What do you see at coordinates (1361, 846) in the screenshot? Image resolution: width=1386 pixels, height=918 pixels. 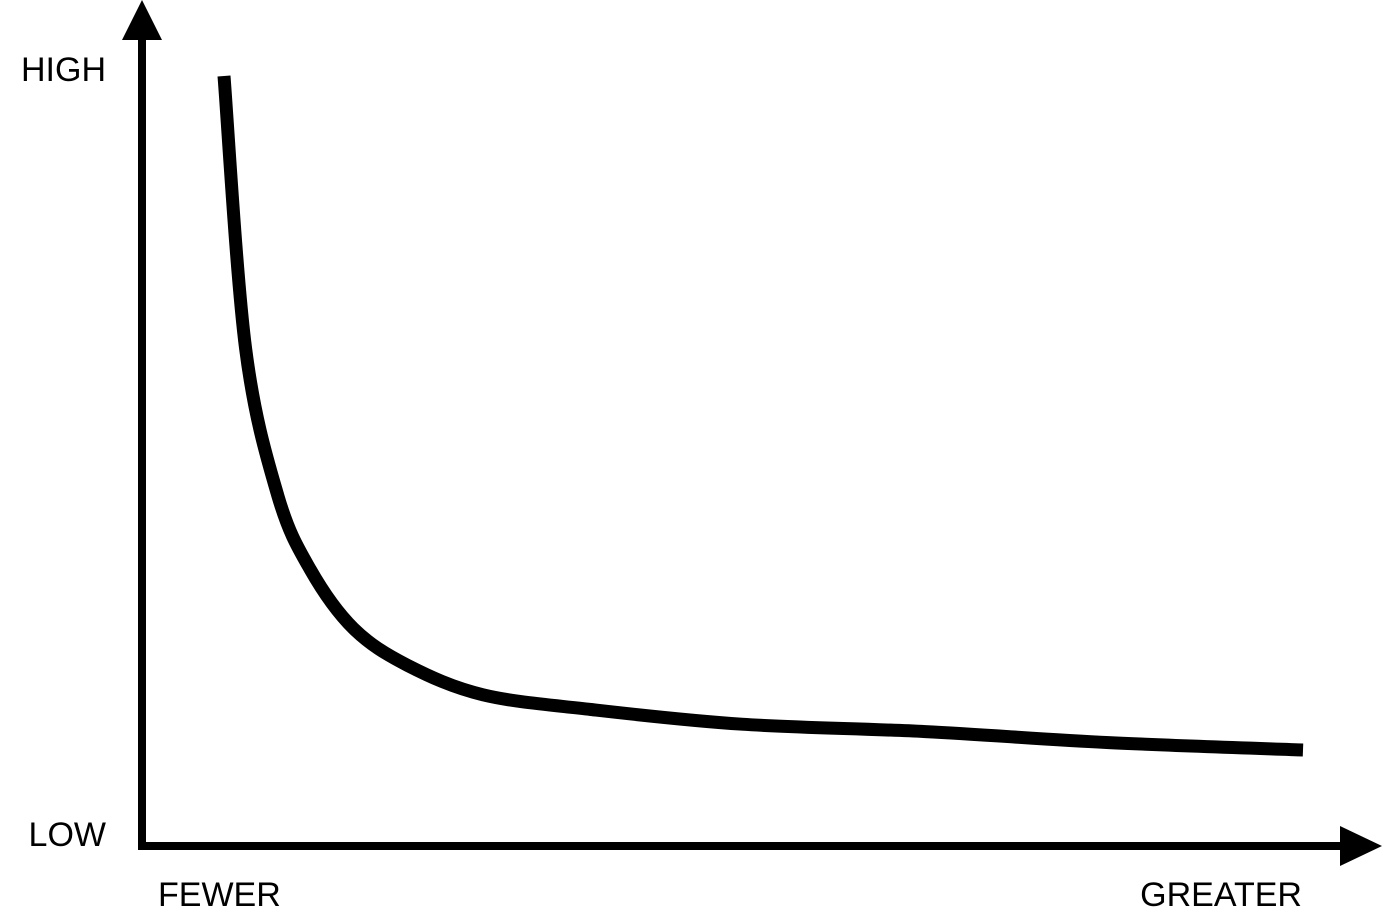 I see `x-axis-arrow` at bounding box center [1361, 846].